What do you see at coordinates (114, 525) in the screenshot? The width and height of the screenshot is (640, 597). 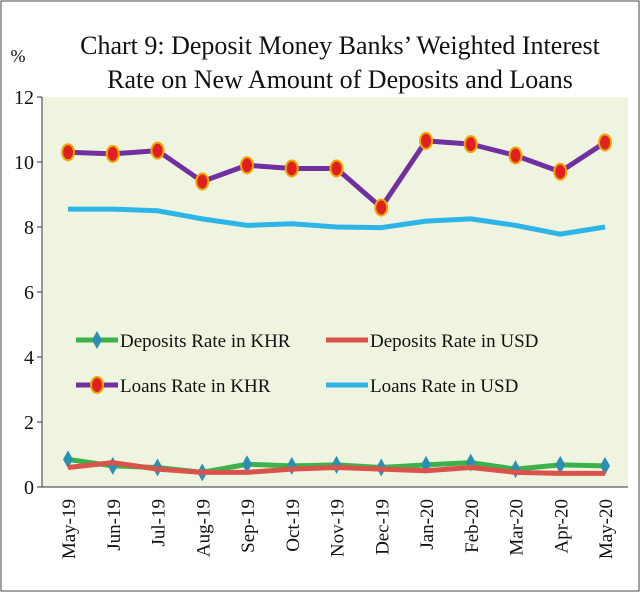 I see `x-tick-label: Jun-19` at bounding box center [114, 525].